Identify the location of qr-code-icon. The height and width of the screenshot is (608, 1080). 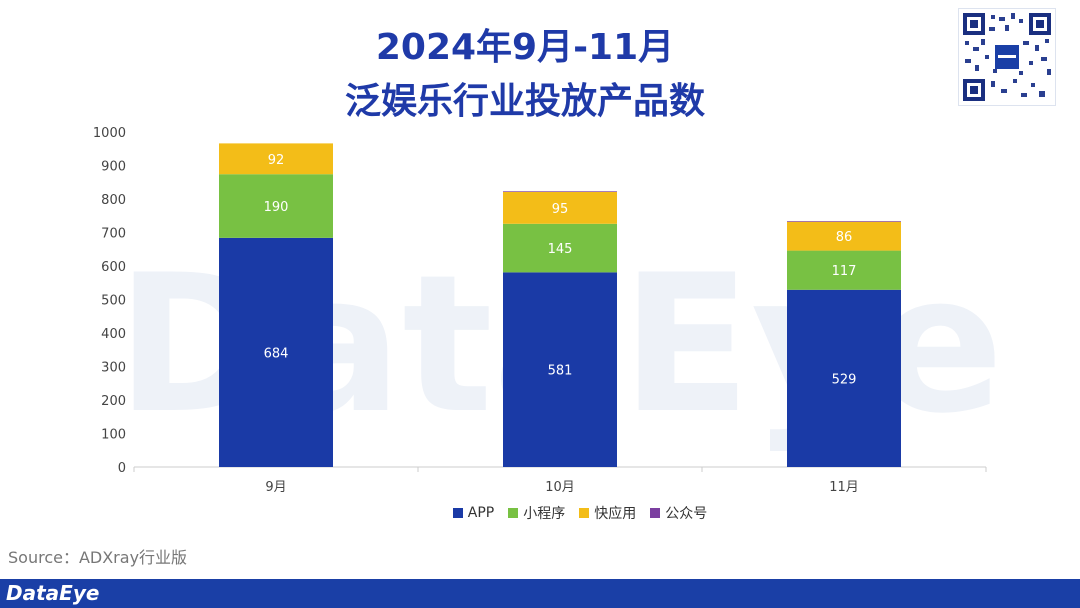
(1007, 57).